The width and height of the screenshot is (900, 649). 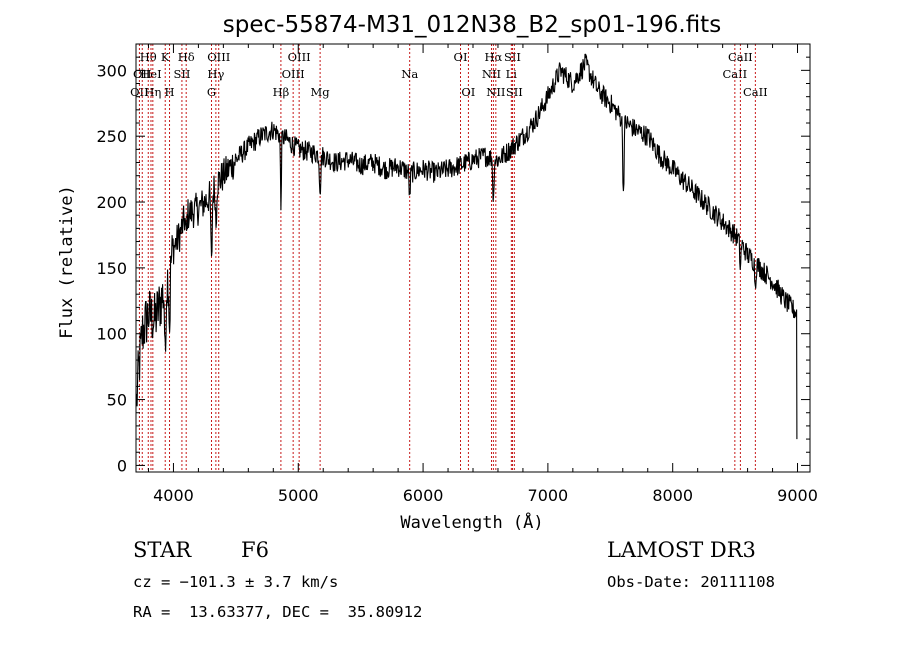 I want to click on redshift-velocity: cz = −101.3 ± 3.7 km/s, so click(x=236, y=582).